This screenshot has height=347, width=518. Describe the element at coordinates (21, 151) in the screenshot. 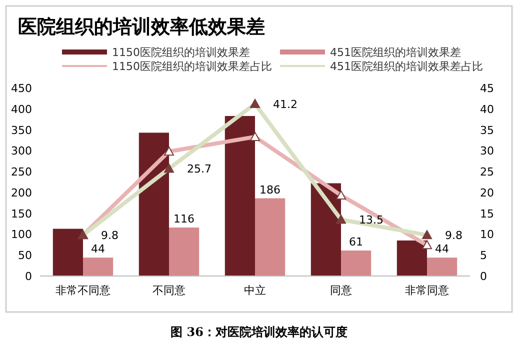

I see `y-tick-label: 300` at that location.